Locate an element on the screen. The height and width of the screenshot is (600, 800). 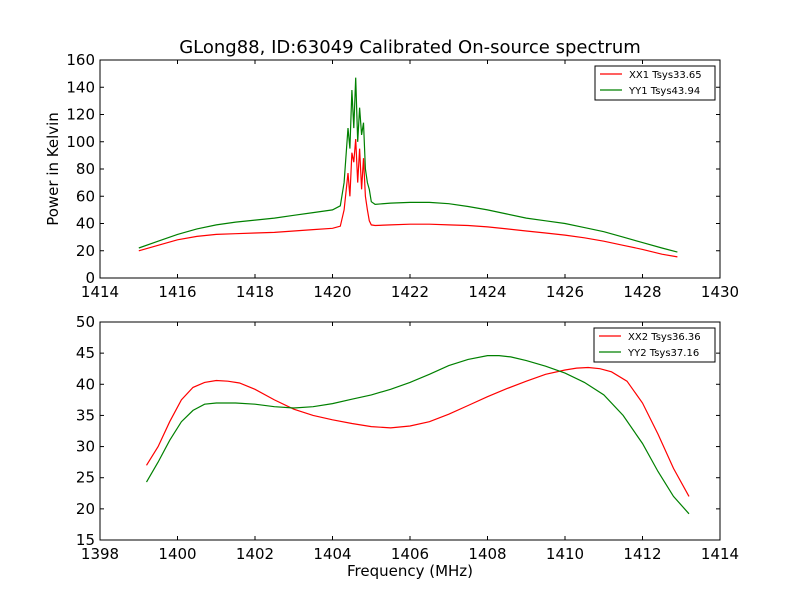
bottom-y-tick-label: 20 is located at coordinates (85, 509).